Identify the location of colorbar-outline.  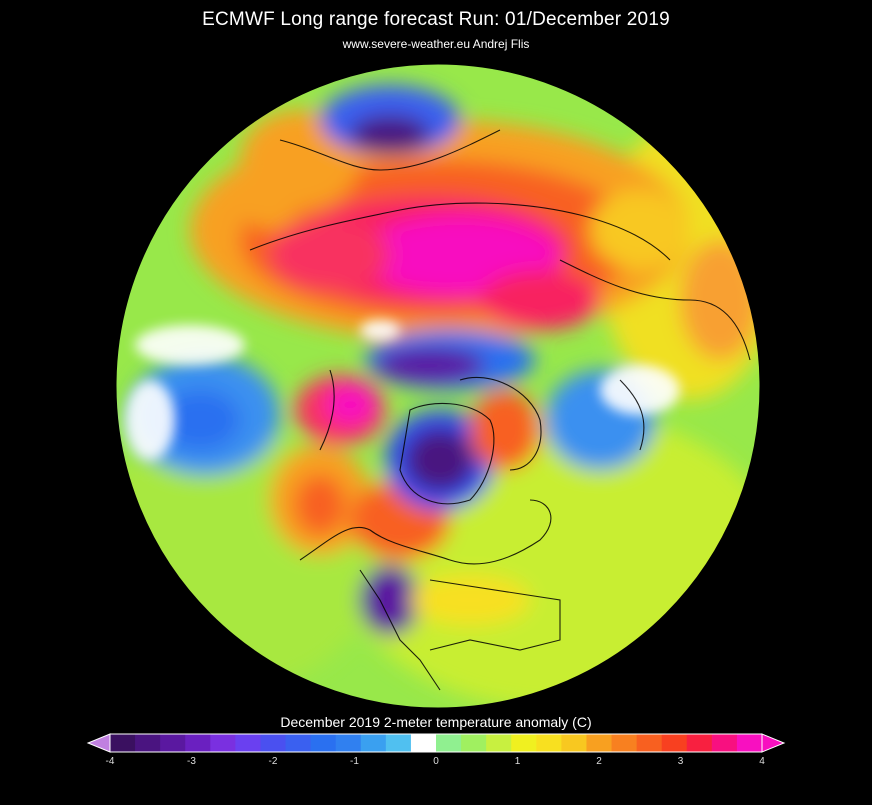
(436, 743).